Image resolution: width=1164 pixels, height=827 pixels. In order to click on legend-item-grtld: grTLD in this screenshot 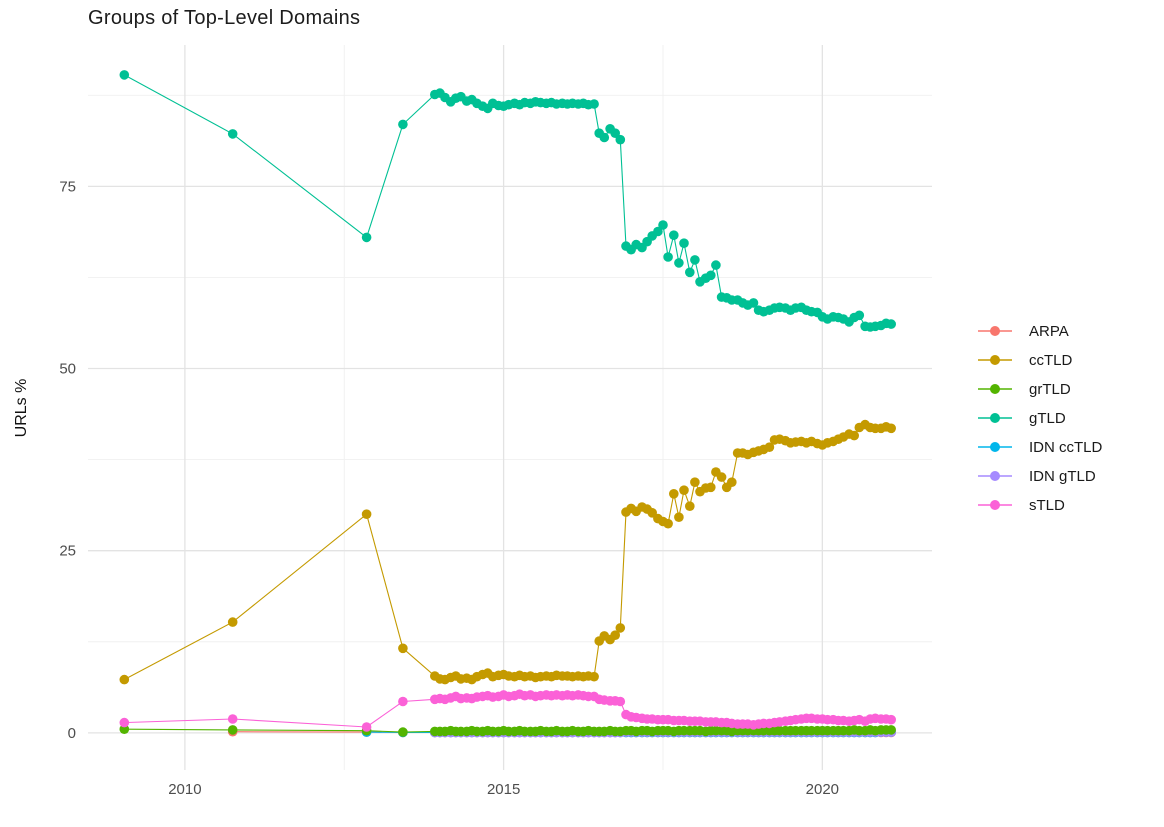, I will do `click(1040, 389)`.